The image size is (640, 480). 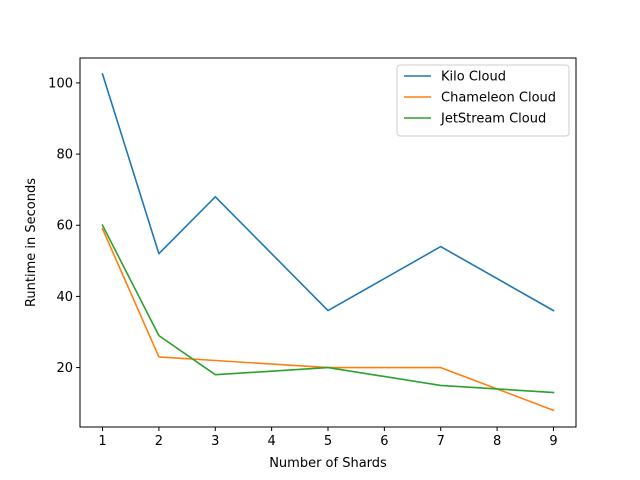 I want to click on legend-label-jetstream-cloud: JetStream Cloud, so click(x=493, y=119).